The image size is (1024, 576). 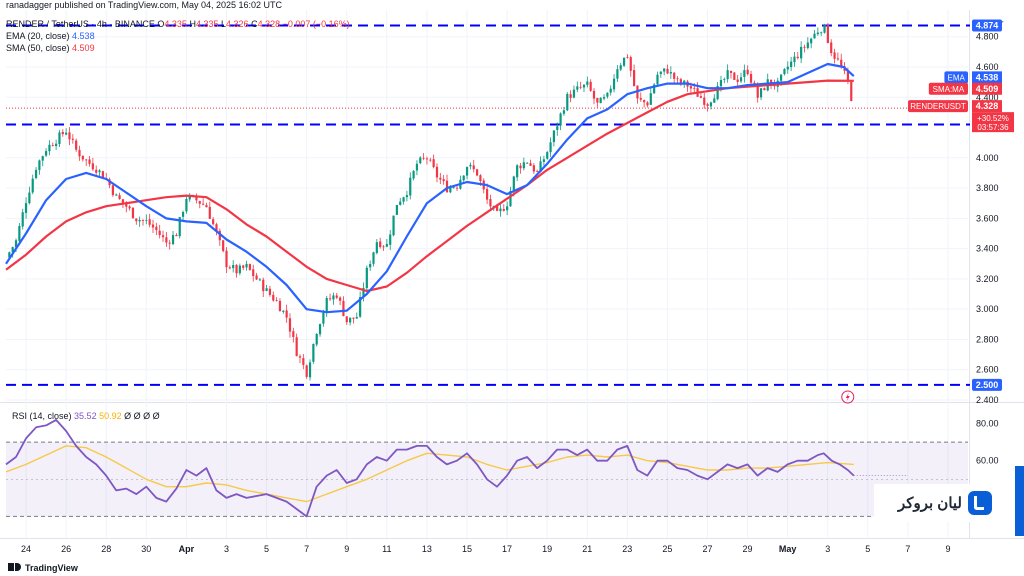 I want to click on price-value-text: 4.509, so click(x=987, y=89).